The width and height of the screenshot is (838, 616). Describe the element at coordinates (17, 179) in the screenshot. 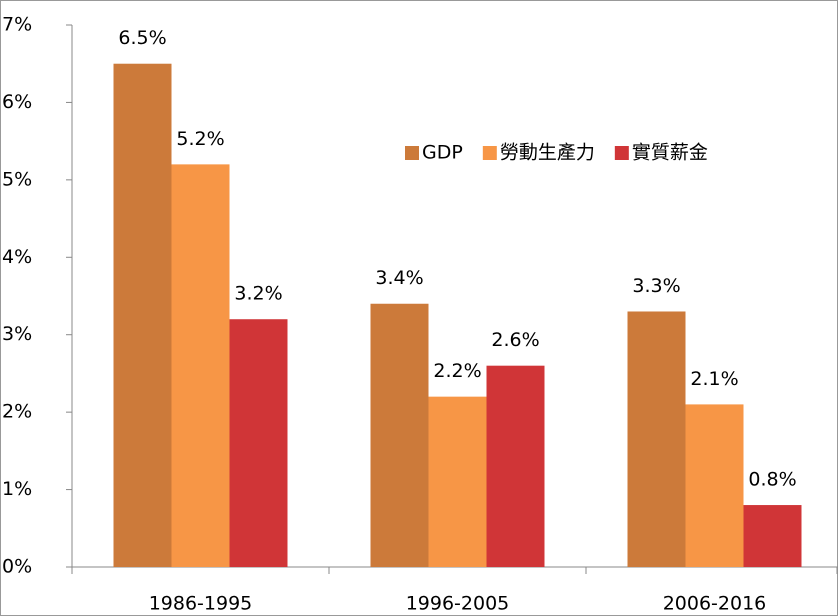

I see `y-tick-label: 5%` at that location.